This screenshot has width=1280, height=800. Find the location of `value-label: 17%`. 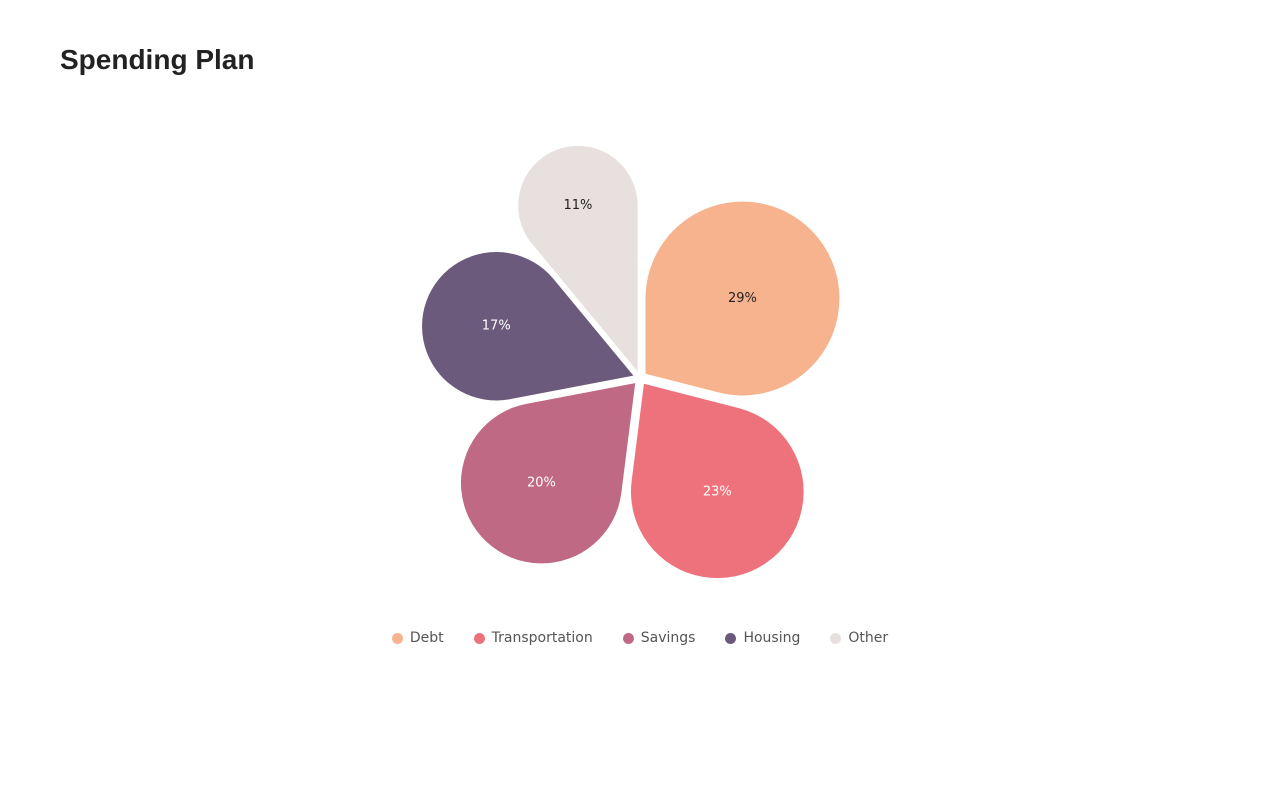

value-label: 17% is located at coordinates (496, 326).